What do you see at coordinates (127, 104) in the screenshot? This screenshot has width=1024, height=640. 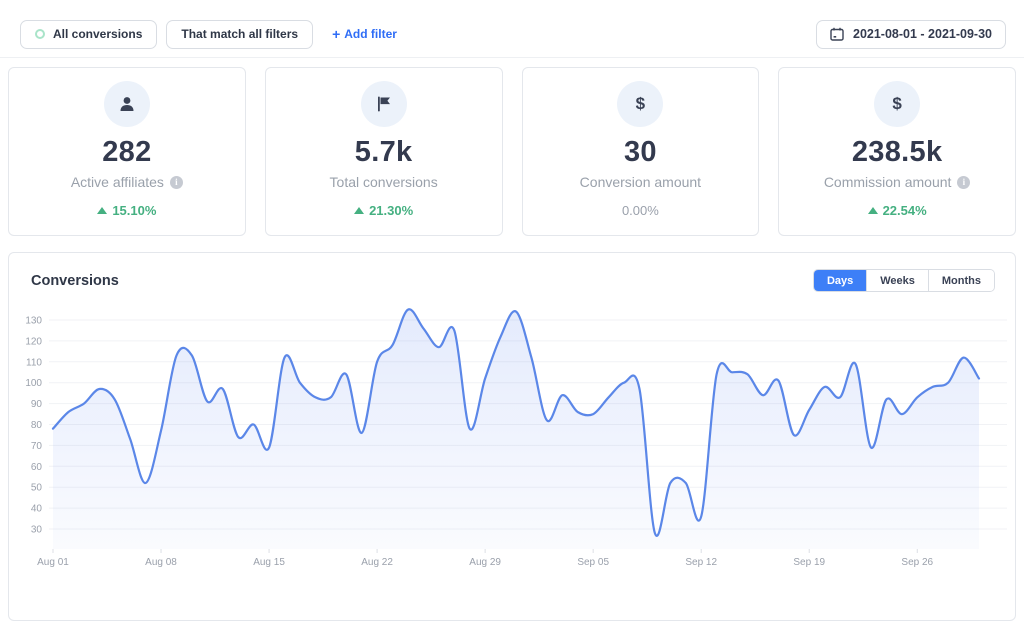 I see `person-icon` at bounding box center [127, 104].